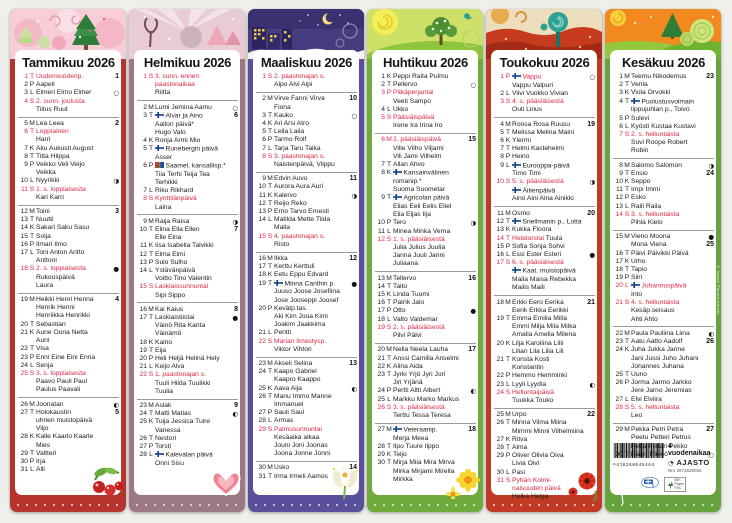 Image resolution: width=732 pixels, height=523 pixels. Describe the element at coordinates (471, 430) in the screenshot. I see `day-row-markers: 18` at that location.